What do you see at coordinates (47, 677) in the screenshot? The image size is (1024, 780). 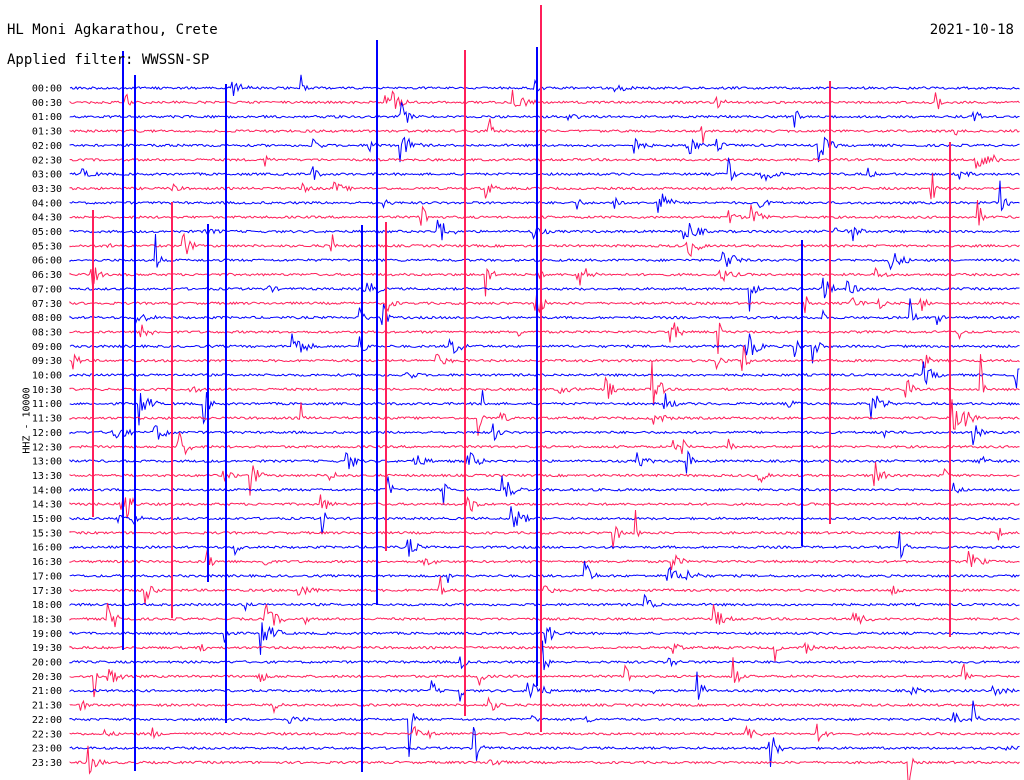 I see `row-label-2030: 20:30` at bounding box center [47, 677].